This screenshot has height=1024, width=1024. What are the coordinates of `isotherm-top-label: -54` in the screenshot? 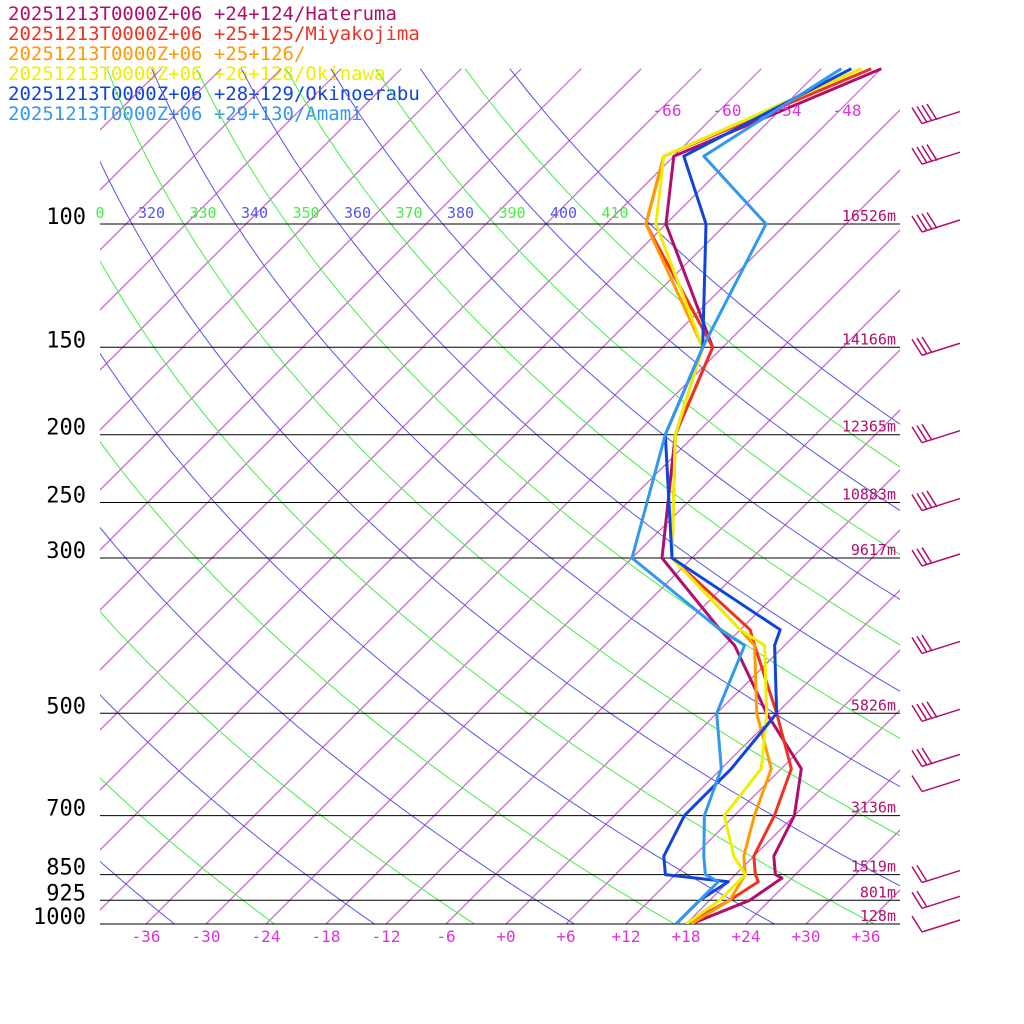 It's located at (787, 110).